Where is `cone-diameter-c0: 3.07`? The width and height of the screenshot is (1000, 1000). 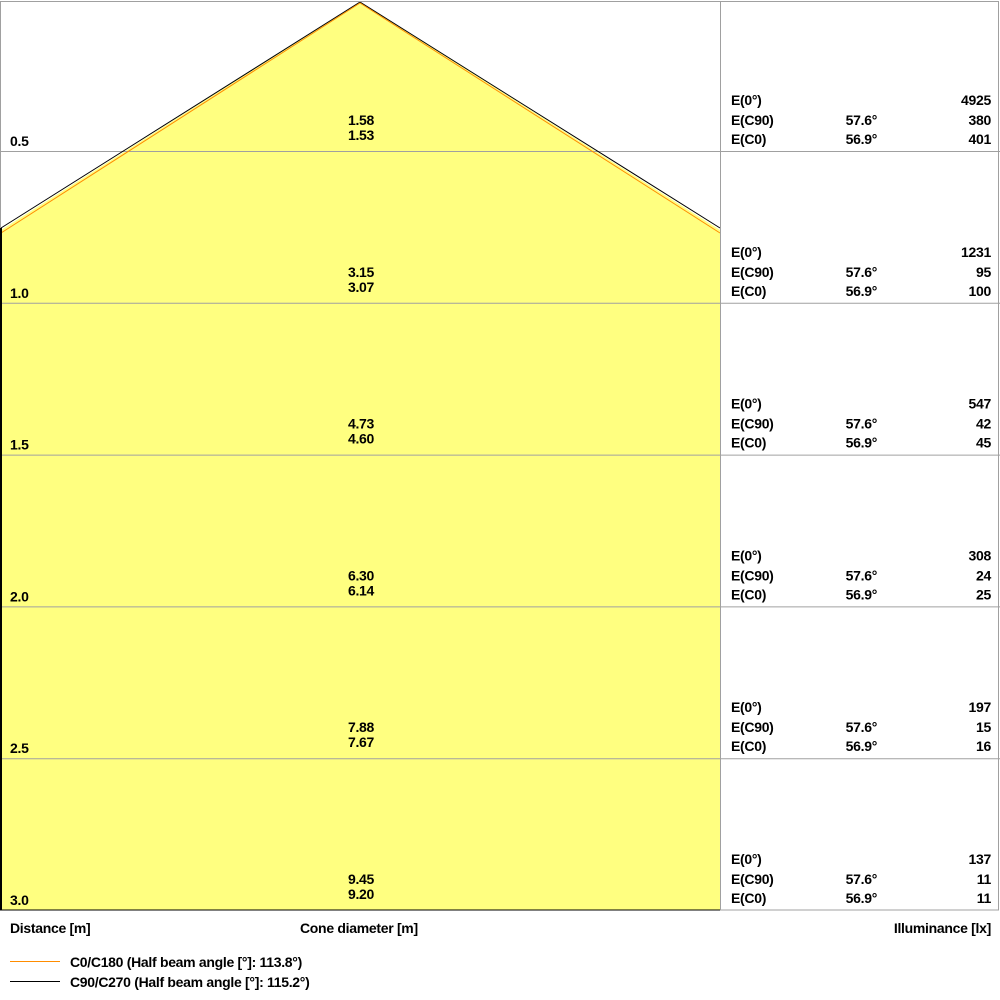
cone-diameter-c0: 3.07 is located at coordinates (361, 287).